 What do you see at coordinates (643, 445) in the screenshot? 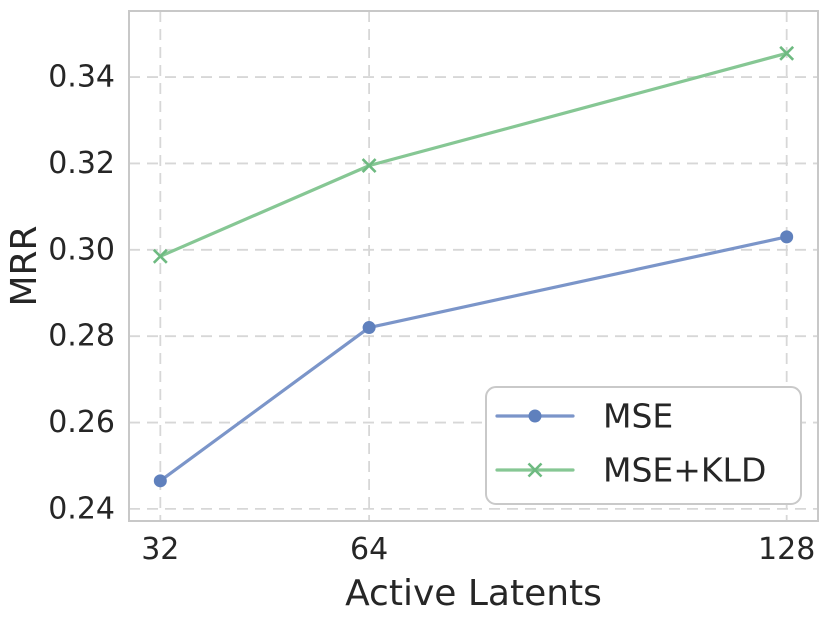
I see `legend: MSE MSE+KLD` at bounding box center [643, 445].